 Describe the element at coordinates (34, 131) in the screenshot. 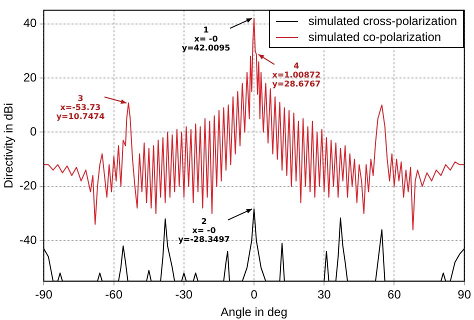

I see `y-tick-label: 0` at that location.